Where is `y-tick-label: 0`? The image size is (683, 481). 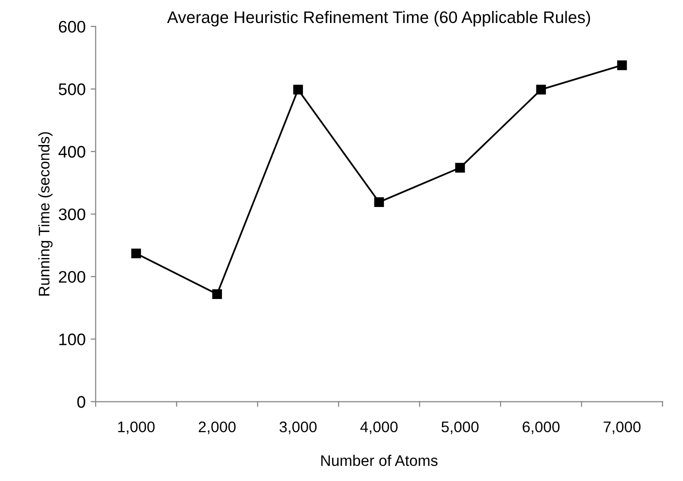 y-tick-label: 0 is located at coordinates (81, 402).